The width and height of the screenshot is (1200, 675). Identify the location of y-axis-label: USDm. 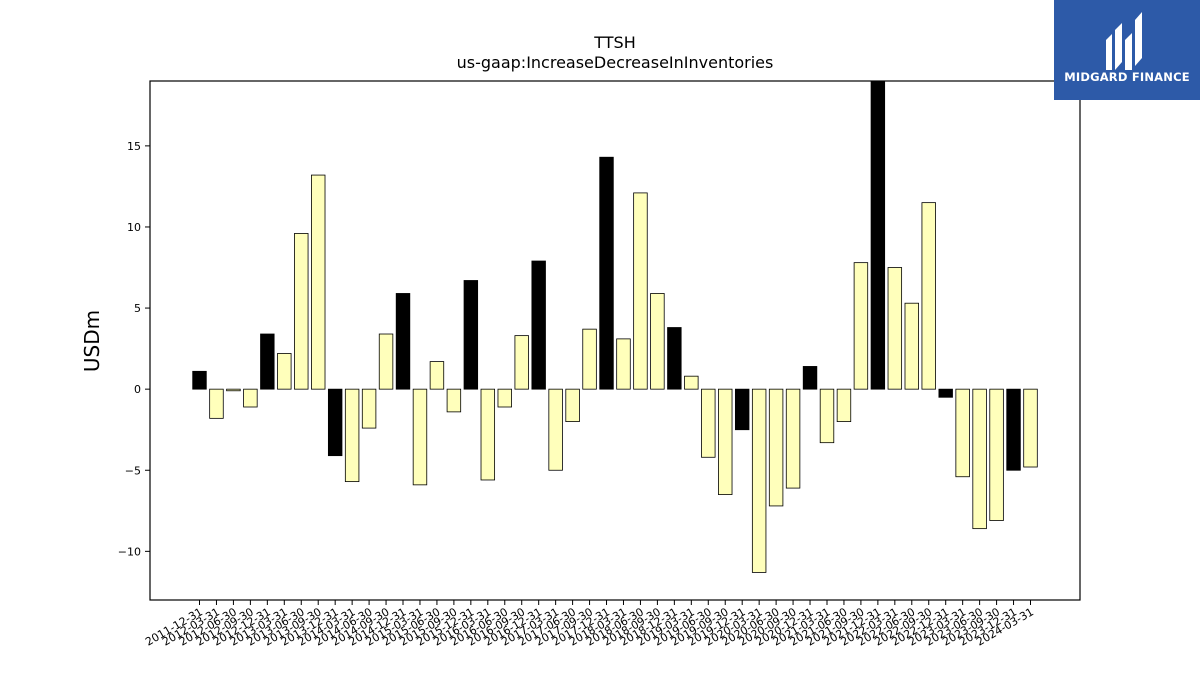
(92, 341).